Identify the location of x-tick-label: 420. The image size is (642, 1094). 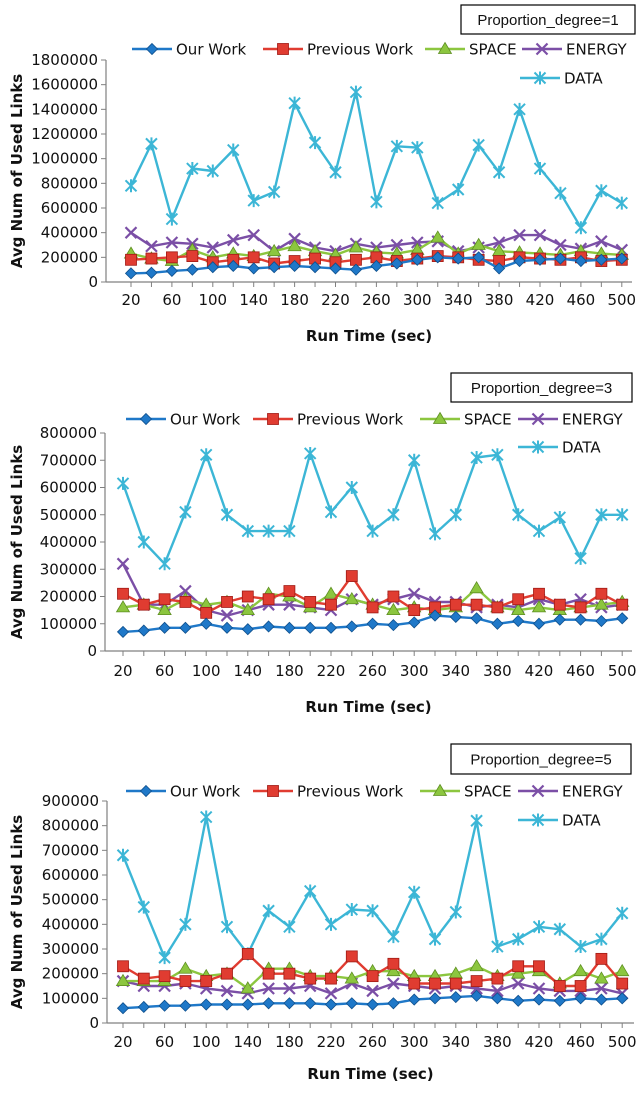
(540, 300).